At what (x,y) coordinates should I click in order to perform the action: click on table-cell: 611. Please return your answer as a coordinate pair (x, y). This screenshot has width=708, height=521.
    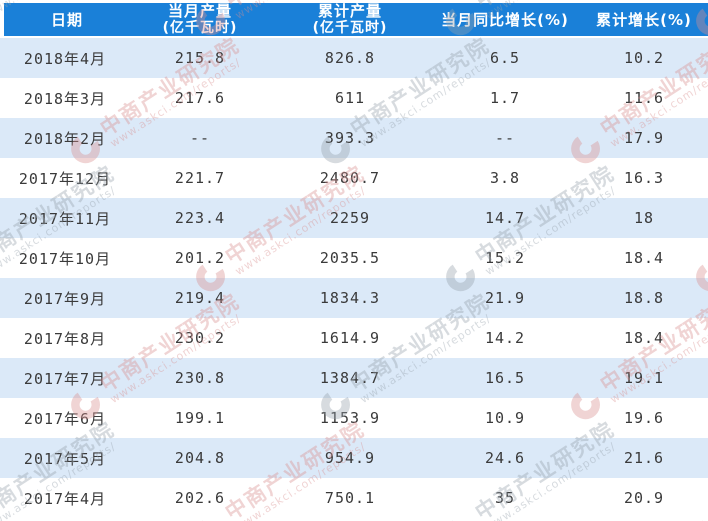
    Looking at the image, I should click on (350, 98).